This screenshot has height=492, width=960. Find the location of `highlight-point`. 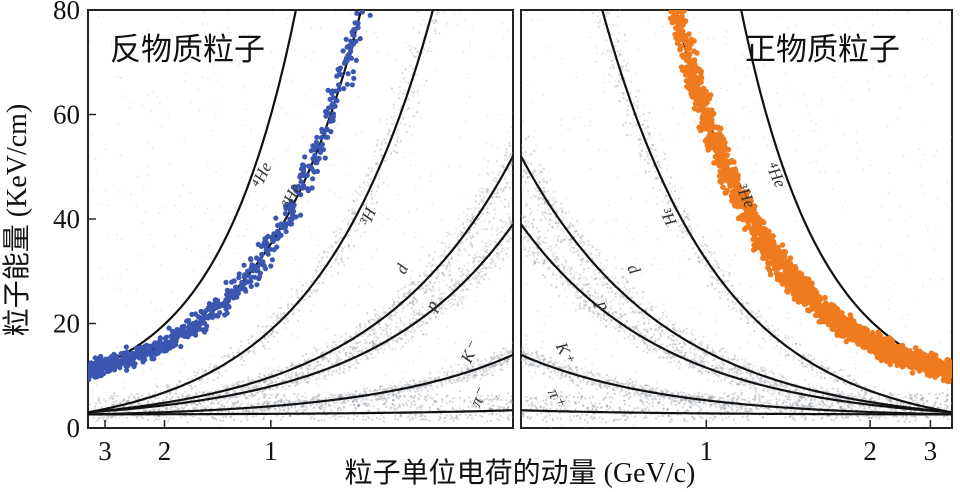

highlight-point is located at coordinates (357, 13).